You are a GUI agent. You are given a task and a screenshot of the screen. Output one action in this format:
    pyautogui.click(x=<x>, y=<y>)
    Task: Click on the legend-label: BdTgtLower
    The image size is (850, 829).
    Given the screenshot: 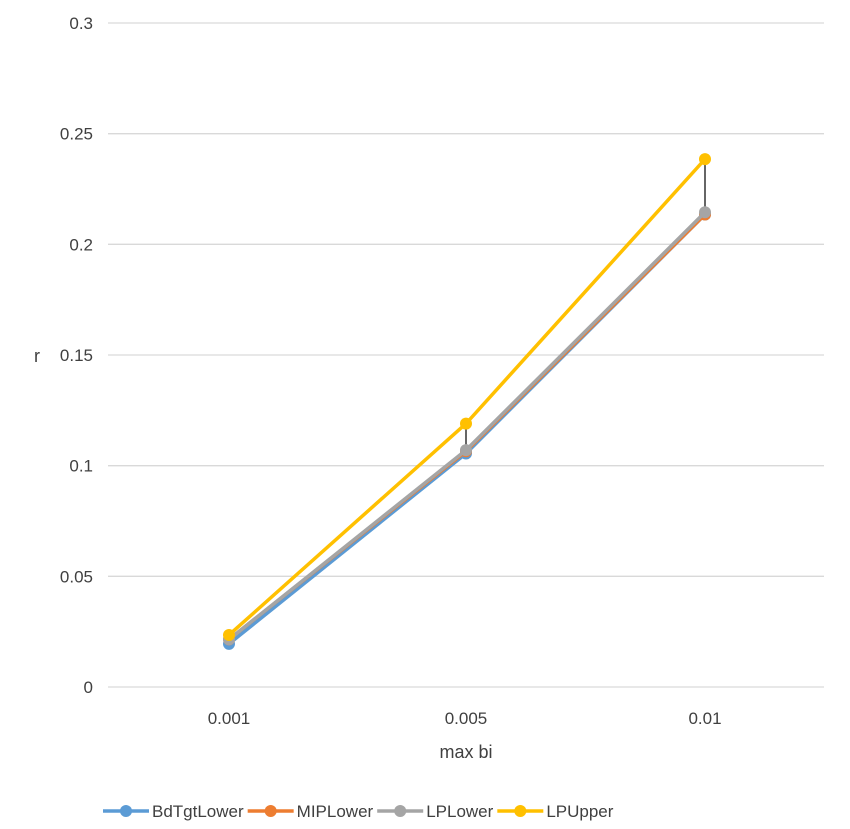 What is the action you would take?
    pyautogui.click(x=198, y=811)
    